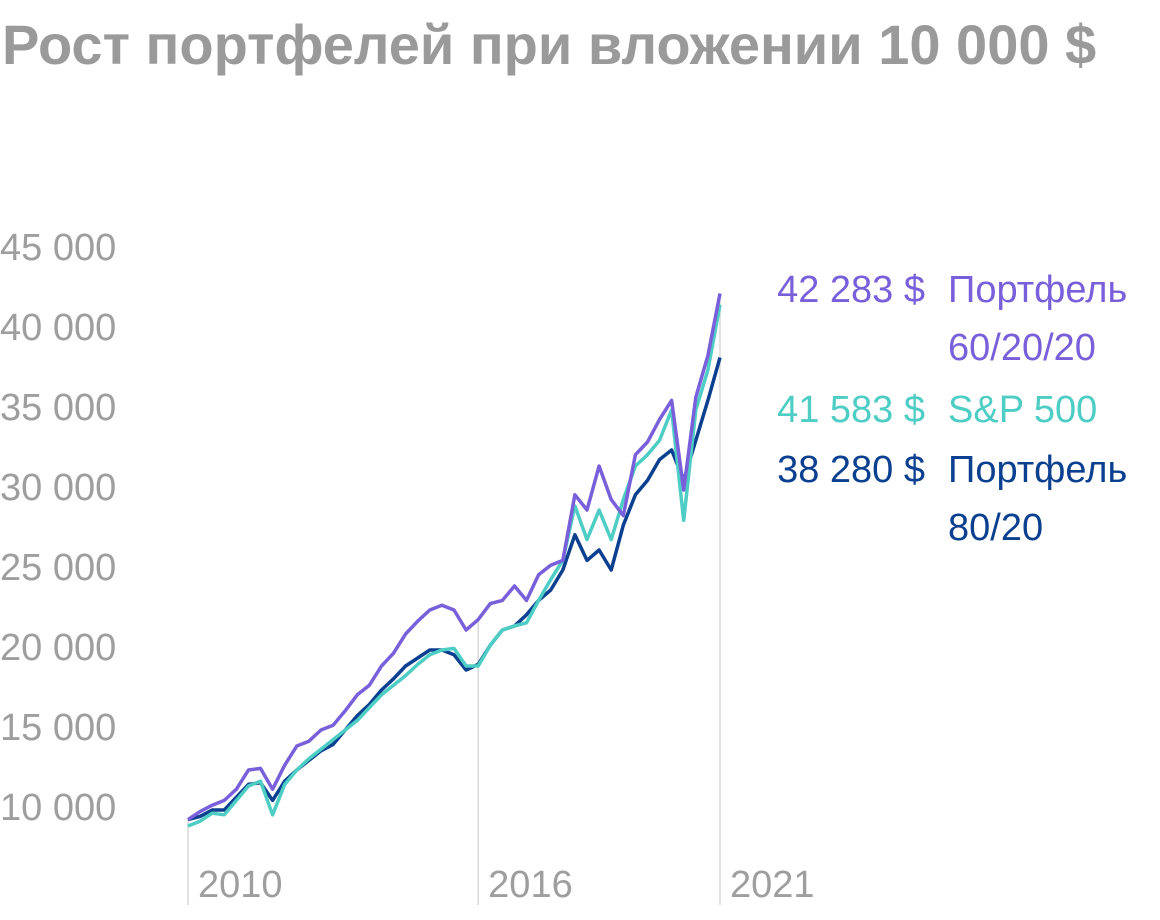 This screenshot has width=1160, height=920. Describe the element at coordinates (58, 568) in the screenshot. I see `y-tick-label: 25 000` at that location.